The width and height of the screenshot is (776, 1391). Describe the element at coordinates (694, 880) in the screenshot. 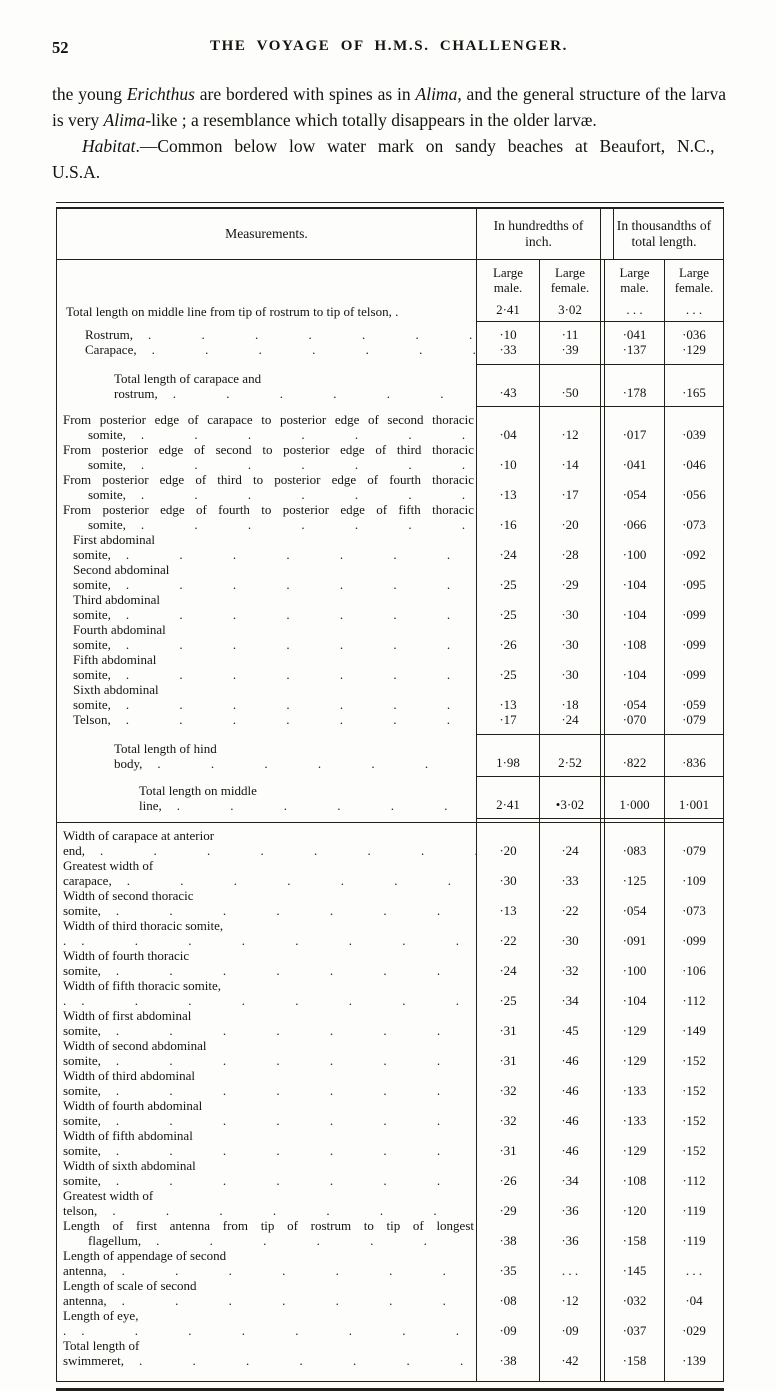

I see `value-cell: ·109` at that location.